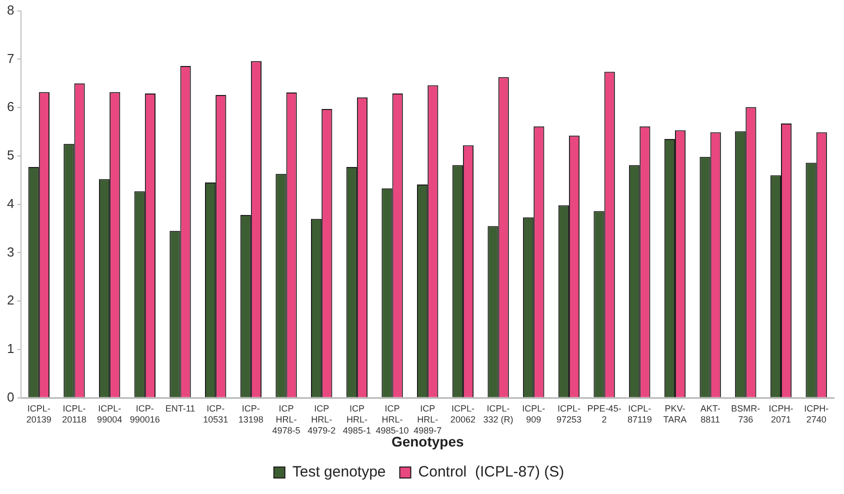 The height and width of the screenshot is (494, 844). Describe the element at coordinates (10, 106) in the screenshot. I see `y-tick-label: 6` at that location.